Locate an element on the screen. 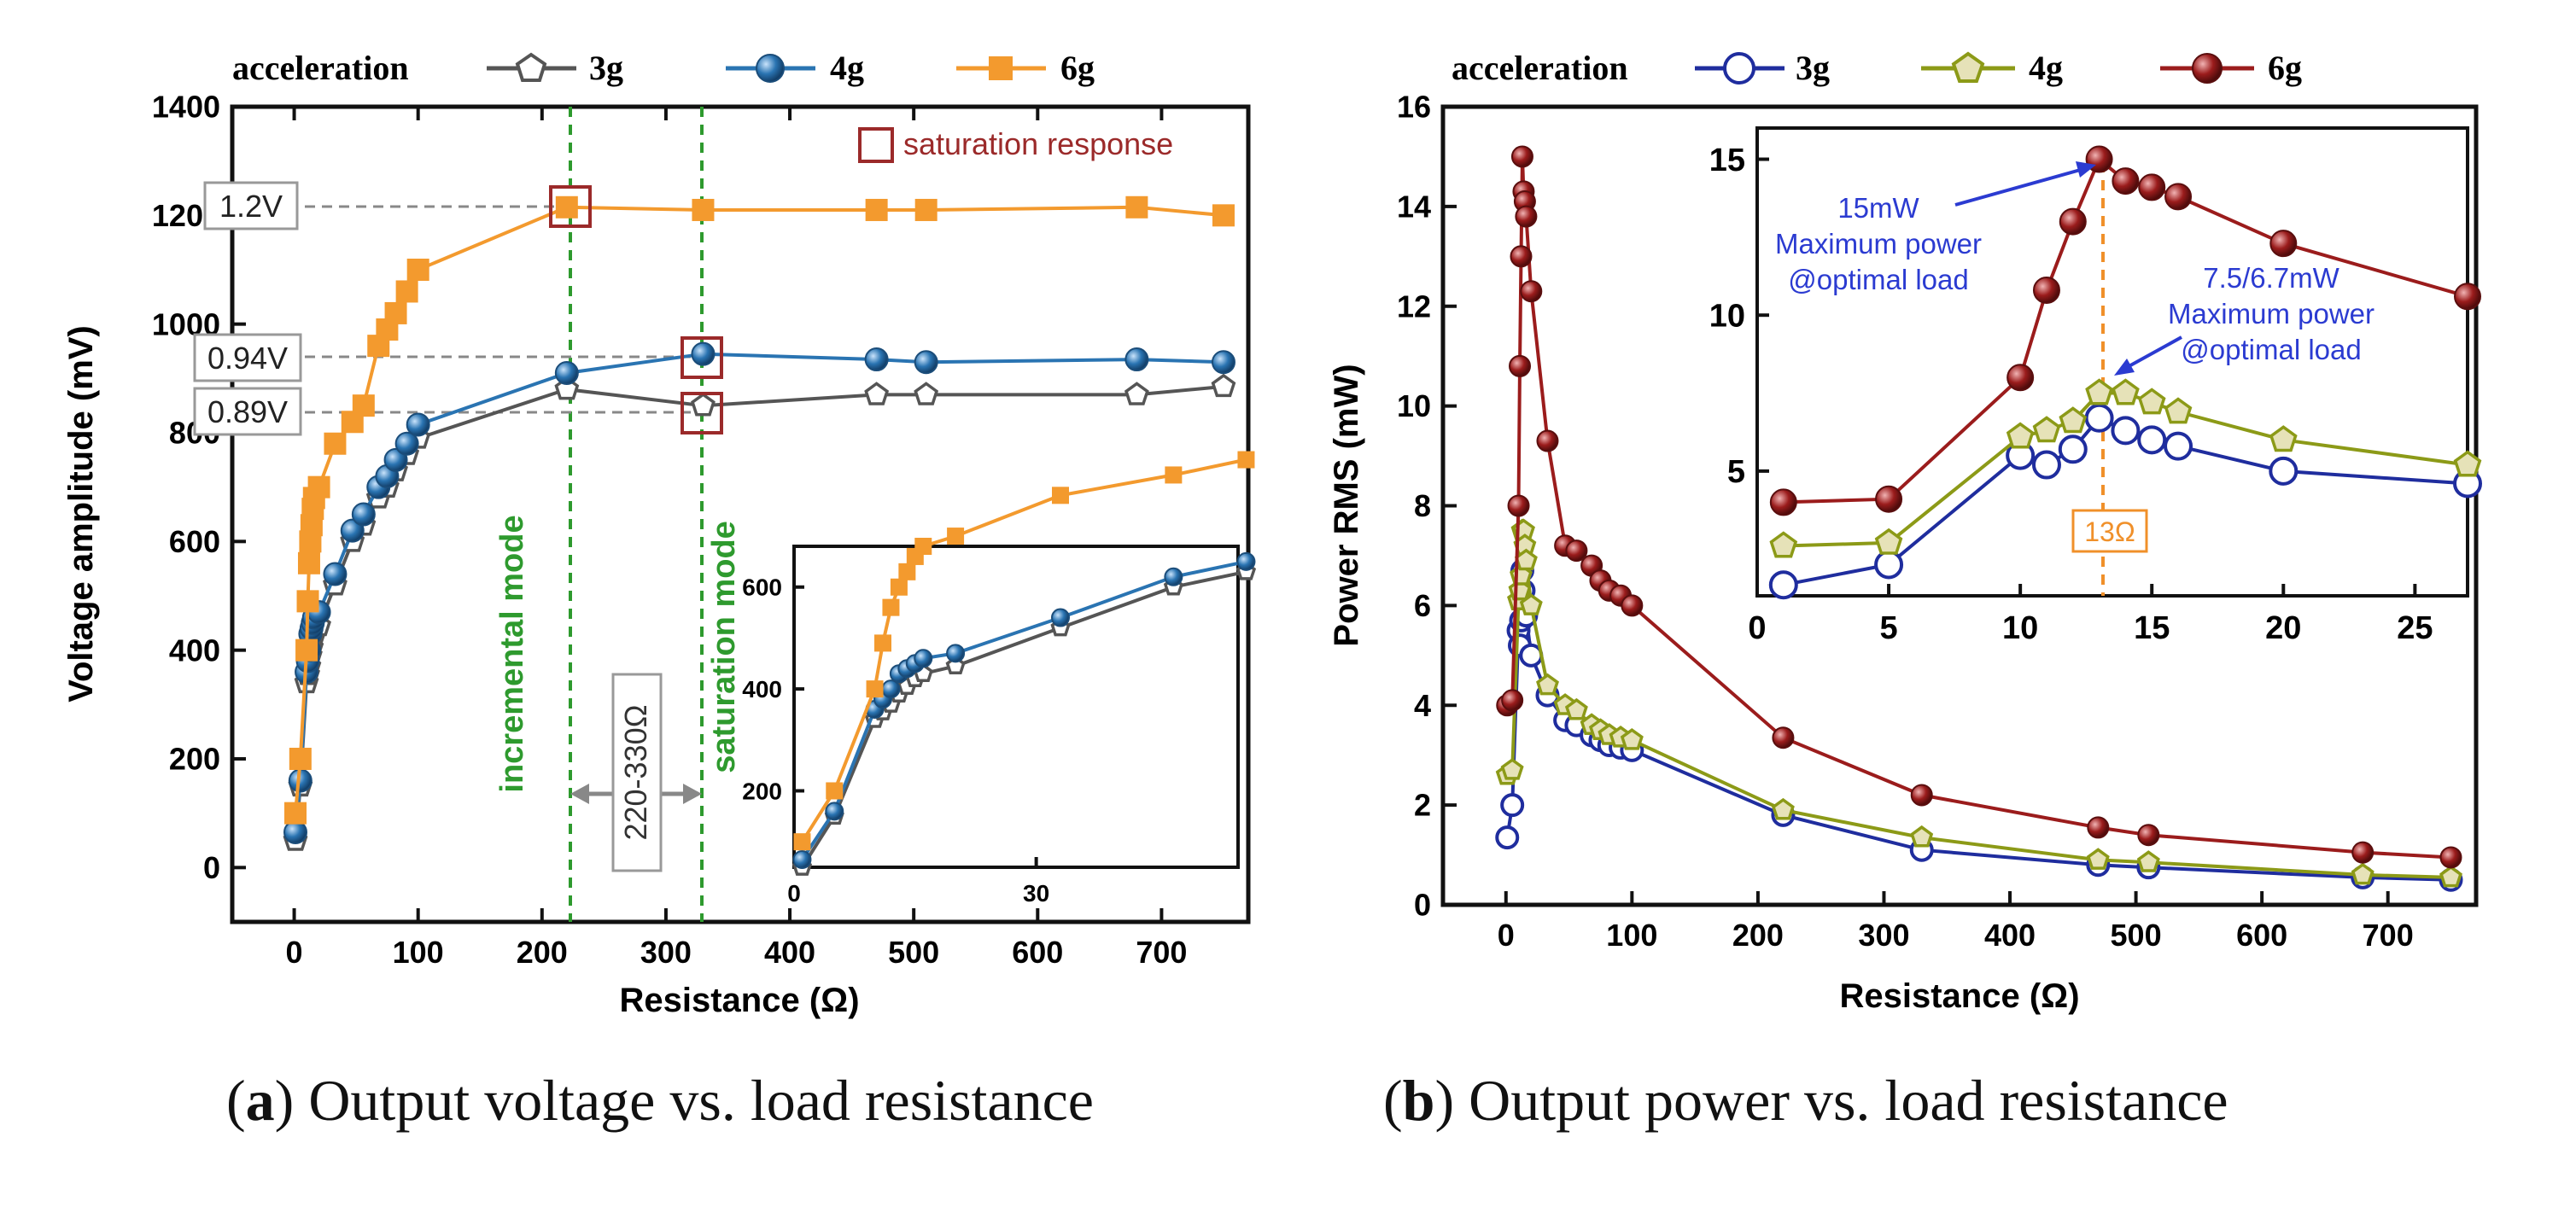 The height and width of the screenshot is (1207, 2576). a-xtick-label: 700 is located at coordinates (1161, 953).